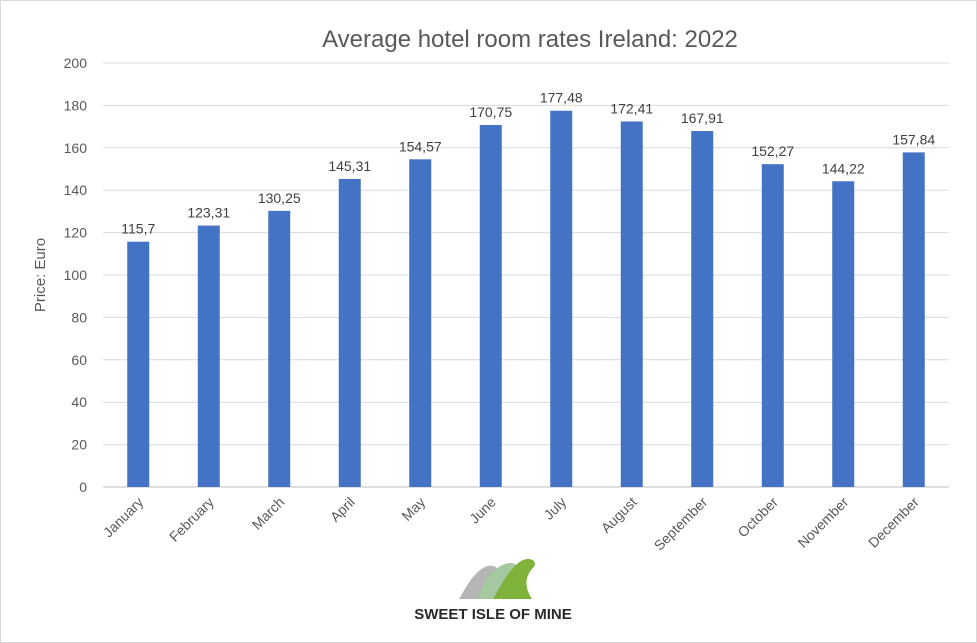 Image resolution: width=977 pixels, height=643 pixels. Describe the element at coordinates (631, 108) in the screenshot. I see `data-label-august: 172,41` at that location.